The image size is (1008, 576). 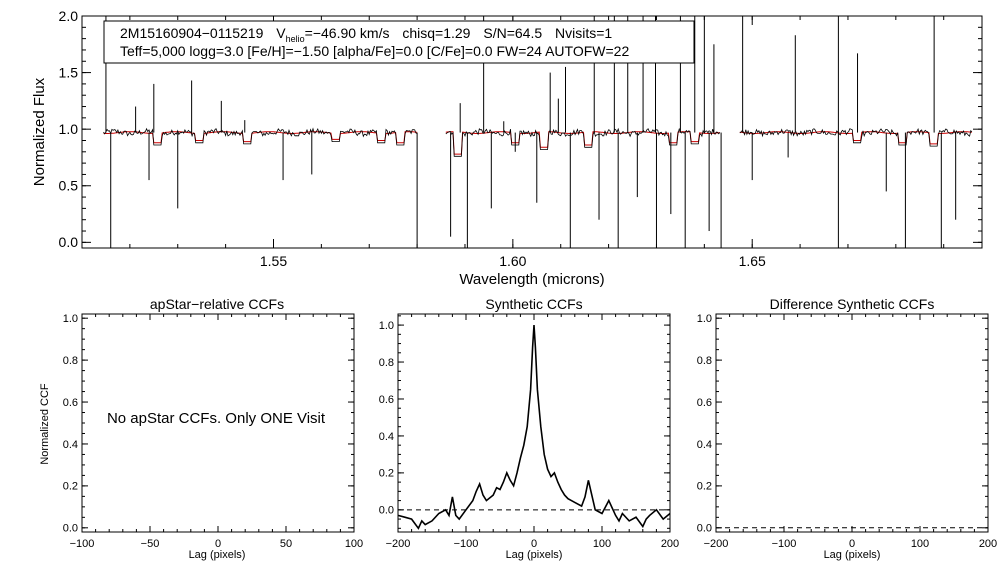 What do you see at coordinates (583, 33) in the screenshot?
I see `nvisits-value: Nvisits=1` at bounding box center [583, 33].